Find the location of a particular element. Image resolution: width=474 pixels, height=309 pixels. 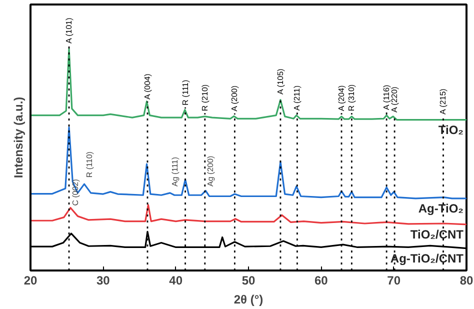

ref-line-label: A (105) is located at coordinates (280, 81).